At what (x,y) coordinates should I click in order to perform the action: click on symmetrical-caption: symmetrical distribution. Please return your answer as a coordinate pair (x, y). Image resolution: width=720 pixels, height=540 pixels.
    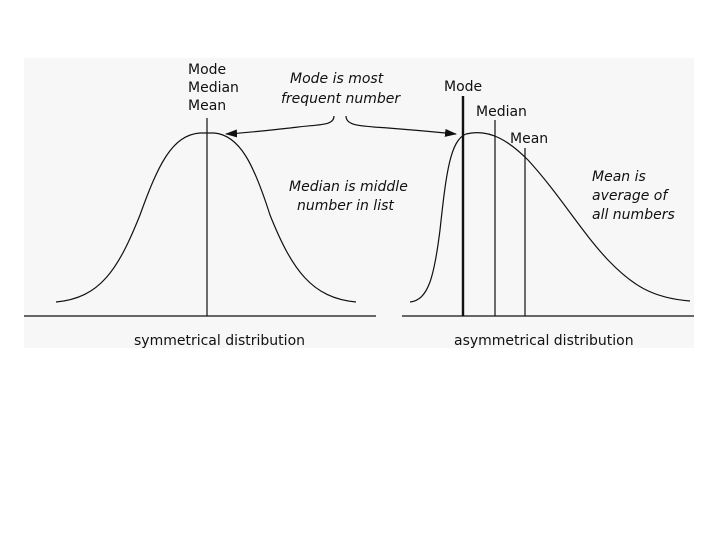
    Looking at the image, I should click on (219, 341).